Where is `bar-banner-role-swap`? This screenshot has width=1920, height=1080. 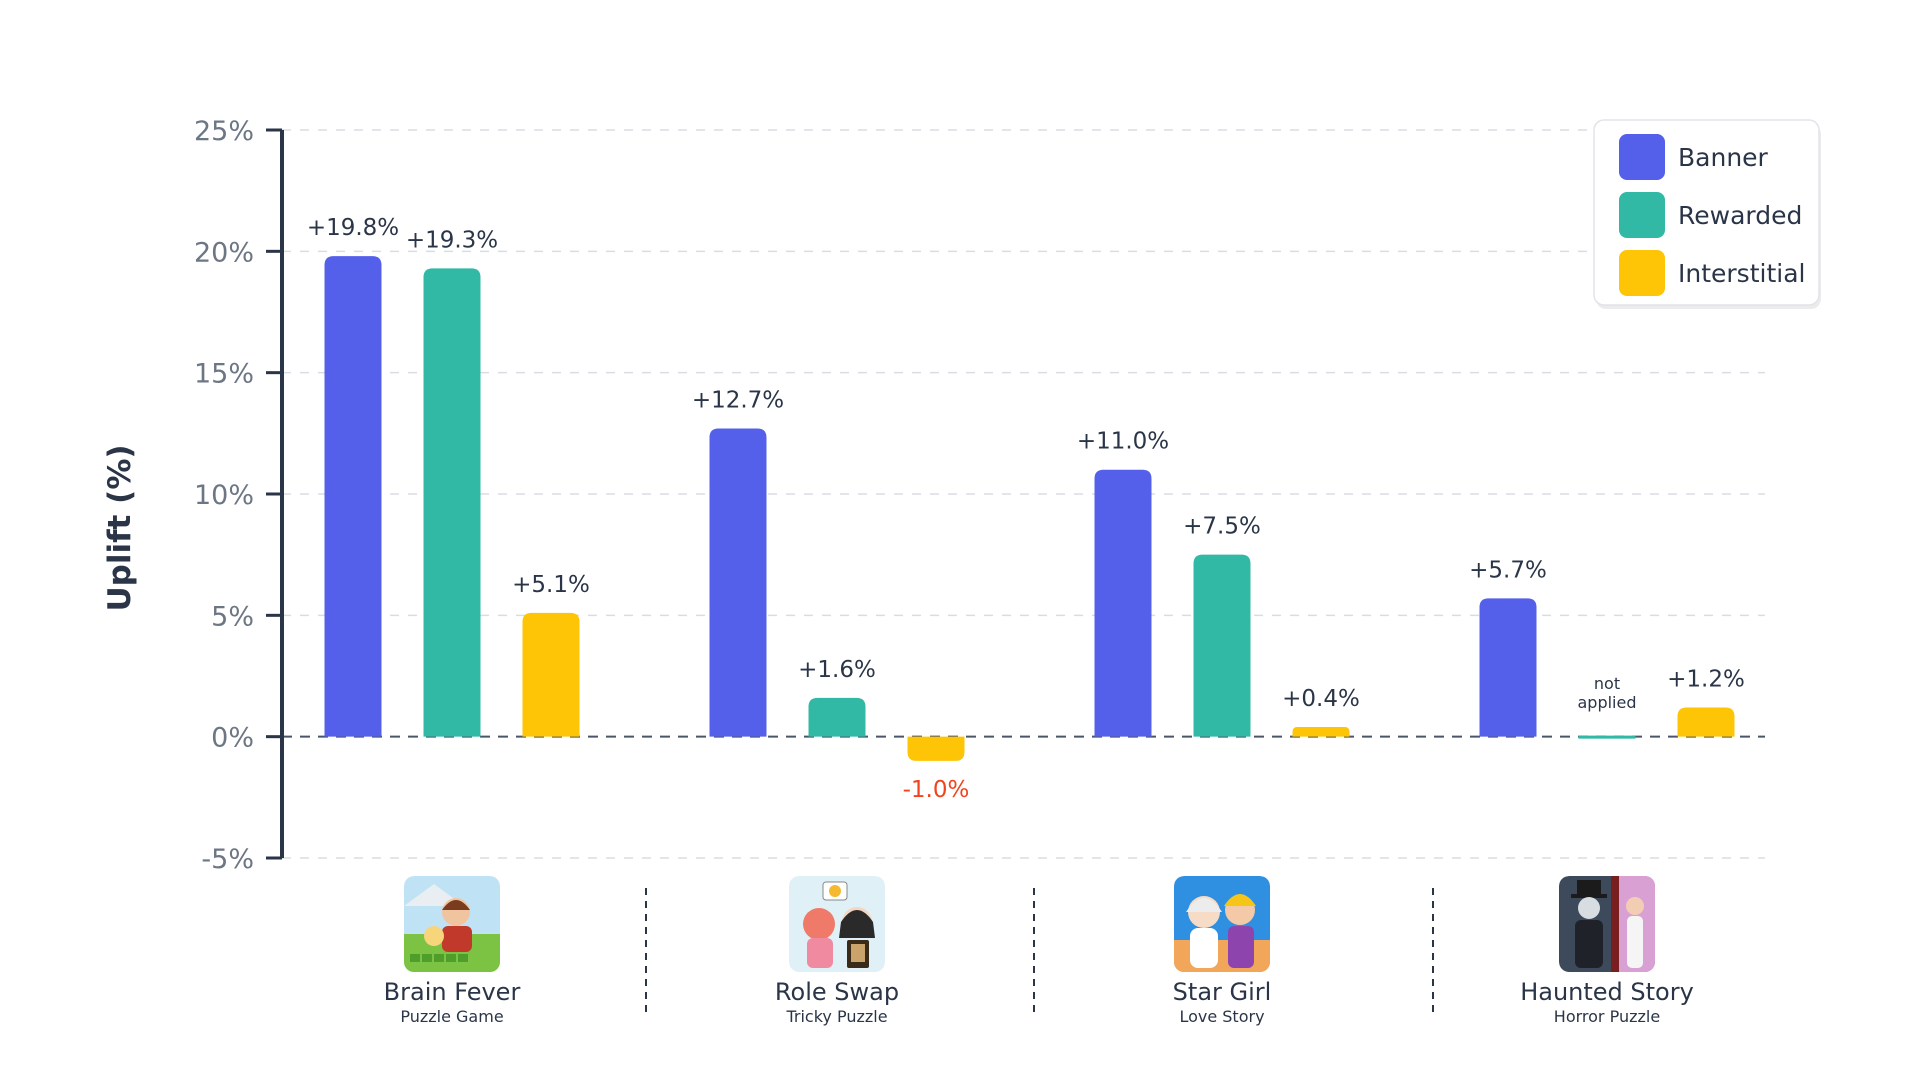 bar-banner-role-swap is located at coordinates (738, 582).